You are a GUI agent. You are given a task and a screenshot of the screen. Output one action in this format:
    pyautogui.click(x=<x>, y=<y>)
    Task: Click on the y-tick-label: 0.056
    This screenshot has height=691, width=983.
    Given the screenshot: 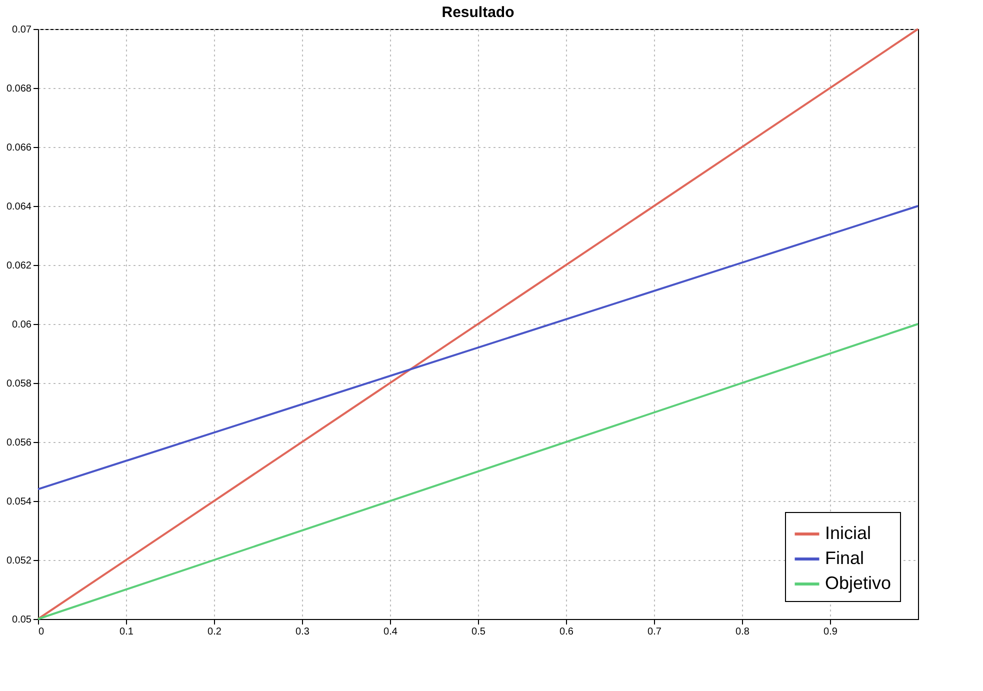 What is the action you would take?
    pyautogui.click(x=19, y=443)
    